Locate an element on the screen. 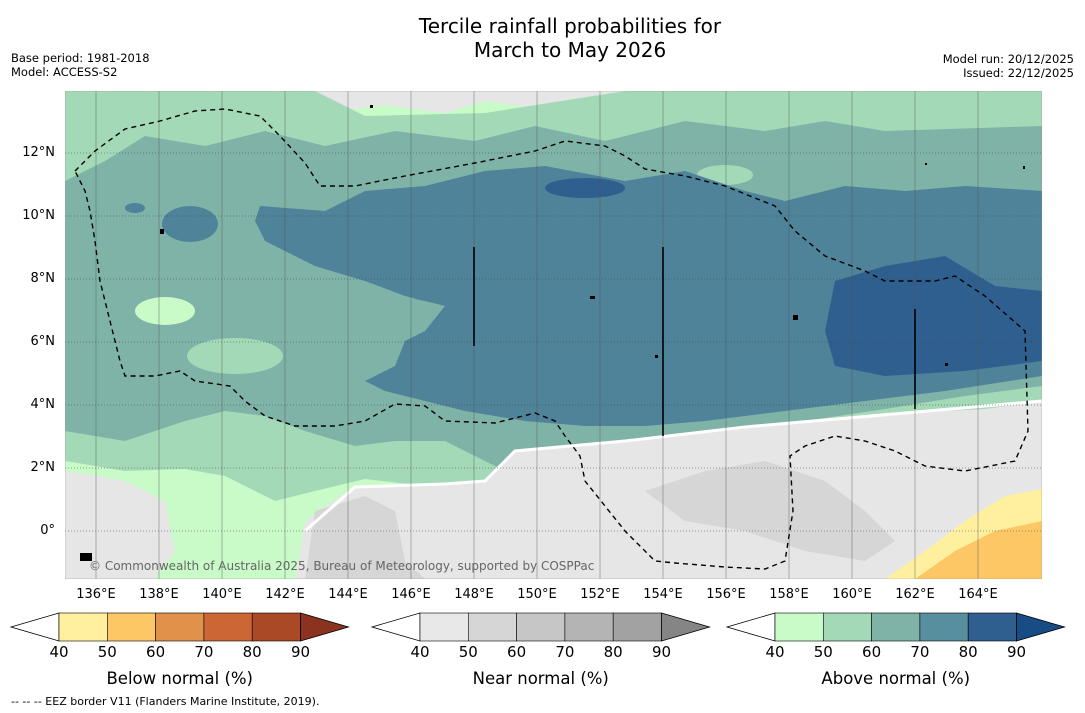  lon-label-158: 158°E is located at coordinates (789, 594).